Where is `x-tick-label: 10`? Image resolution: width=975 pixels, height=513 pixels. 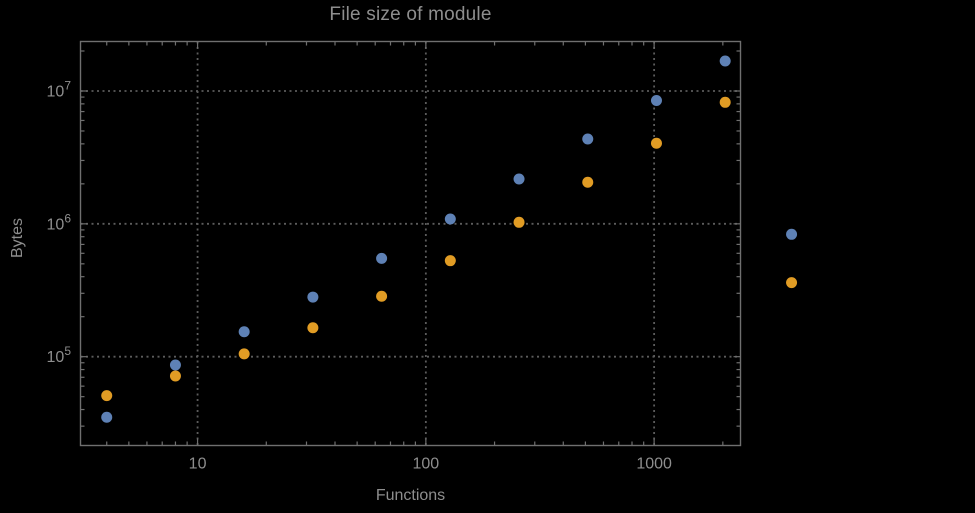
x-tick-label: 10 is located at coordinates (198, 464).